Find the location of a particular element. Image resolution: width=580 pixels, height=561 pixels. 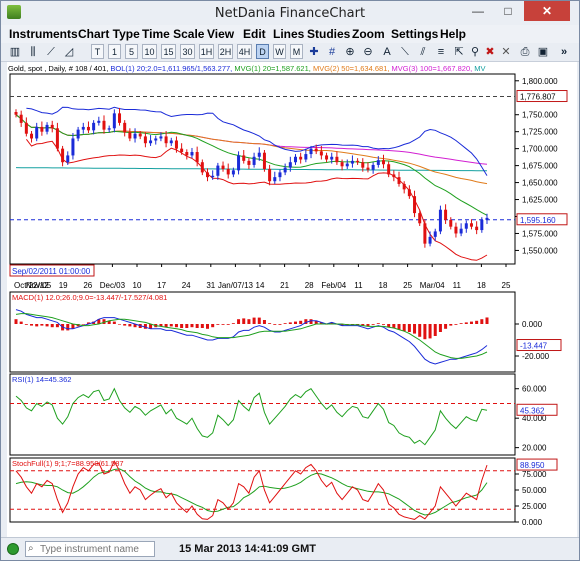

menu-edit: Edit is located at coordinates (254, 34).